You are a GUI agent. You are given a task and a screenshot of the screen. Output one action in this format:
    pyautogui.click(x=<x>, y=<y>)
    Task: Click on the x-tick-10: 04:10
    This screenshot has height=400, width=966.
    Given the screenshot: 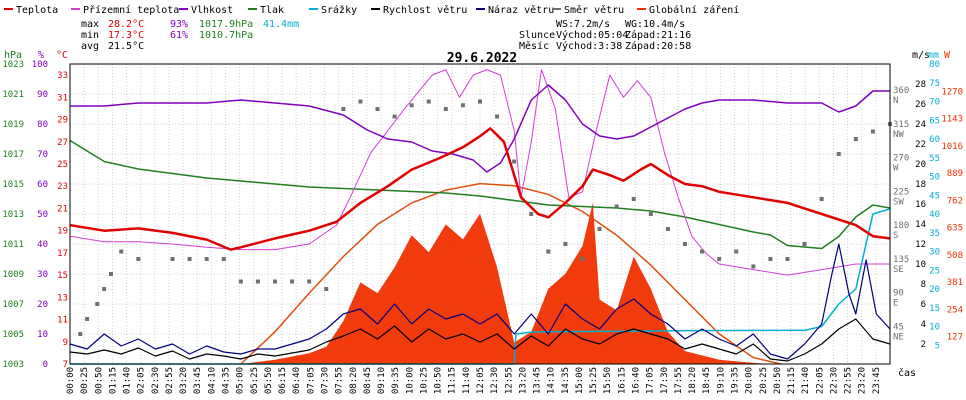 What is the action you would take?
    pyautogui.click(x=212, y=380)
    